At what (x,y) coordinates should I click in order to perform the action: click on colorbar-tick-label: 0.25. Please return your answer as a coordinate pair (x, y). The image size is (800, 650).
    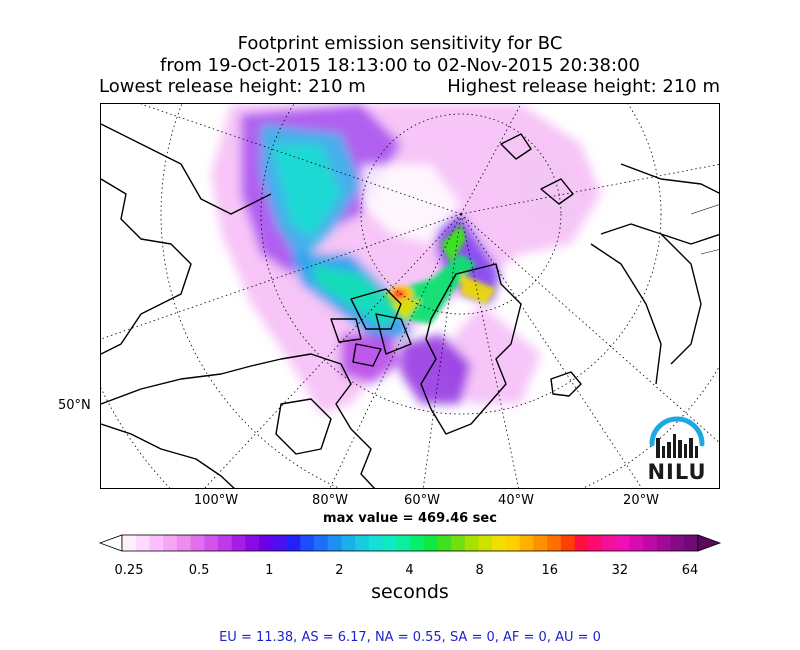
    Looking at the image, I should click on (129, 570).